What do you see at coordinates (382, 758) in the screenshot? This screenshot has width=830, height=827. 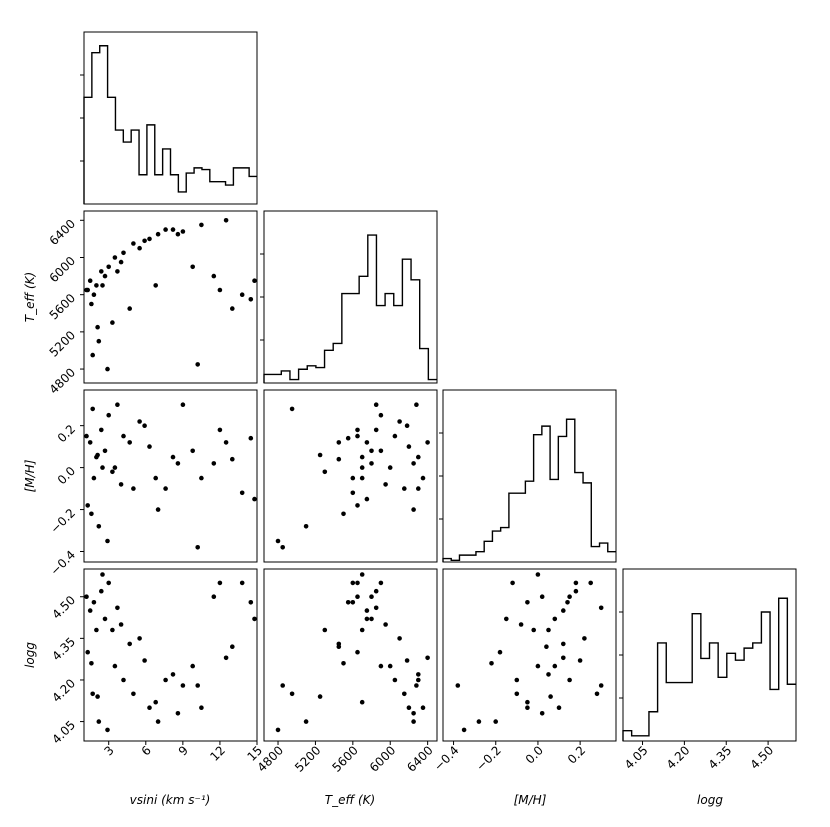 I see `xtick-label-teff-3: 6000` at bounding box center [382, 758].